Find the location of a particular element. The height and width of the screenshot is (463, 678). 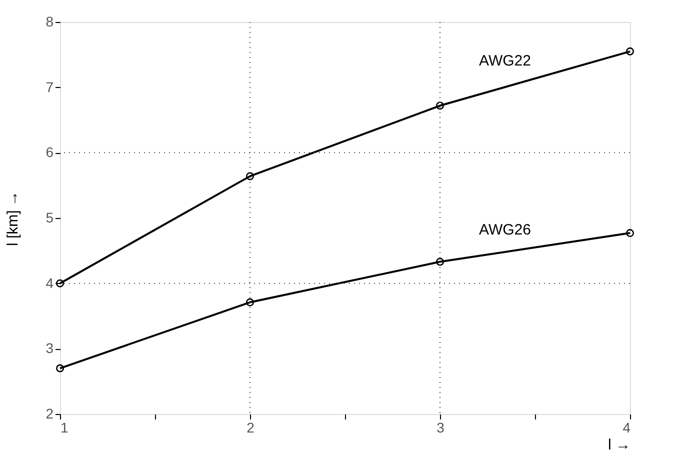

series-label: AWG22 is located at coordinates (505, 61).